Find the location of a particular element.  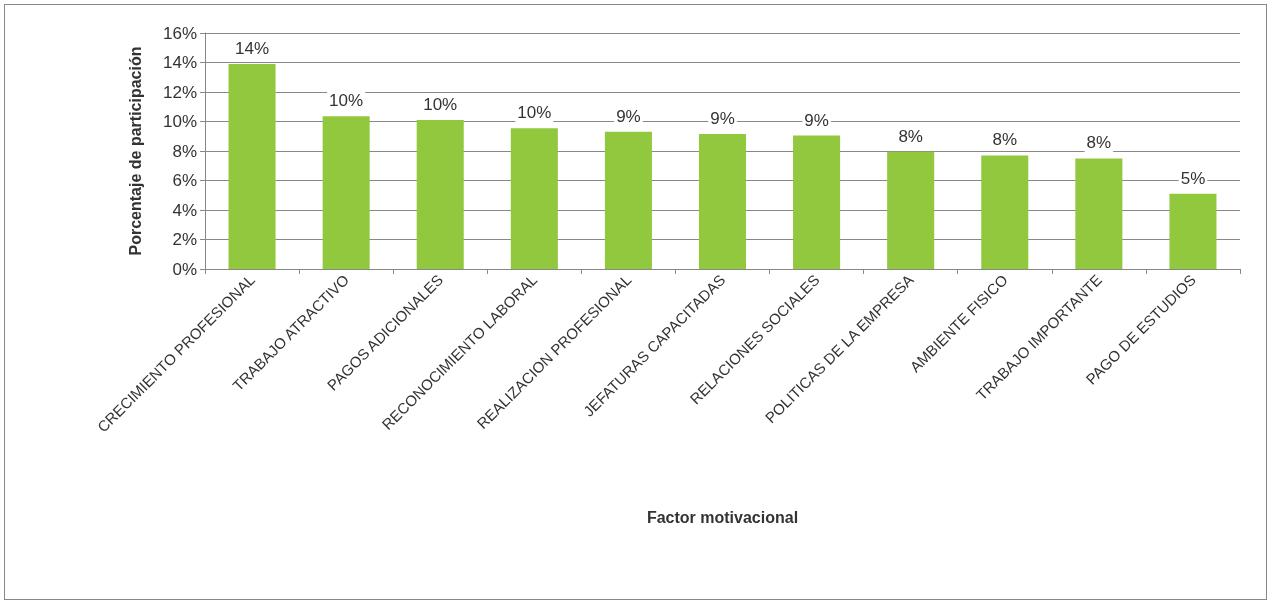

y-tick-label: 10% is located at coordinates (179, 121).